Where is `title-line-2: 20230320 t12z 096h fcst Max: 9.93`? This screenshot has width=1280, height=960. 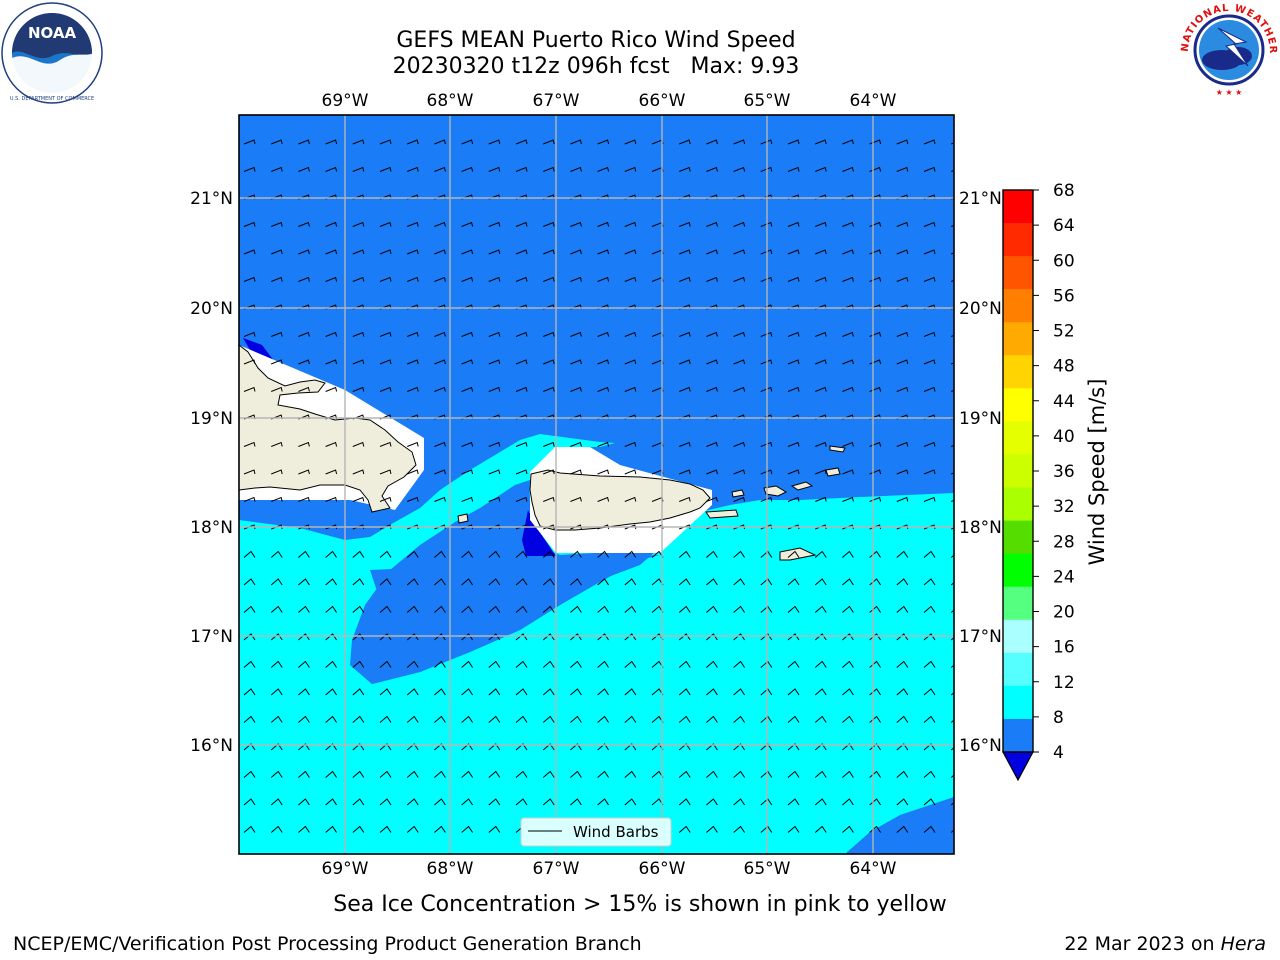 title-line-2: 20230320 t12z 096h fcst Max: 9.93 is located at coordinates (596, 66).